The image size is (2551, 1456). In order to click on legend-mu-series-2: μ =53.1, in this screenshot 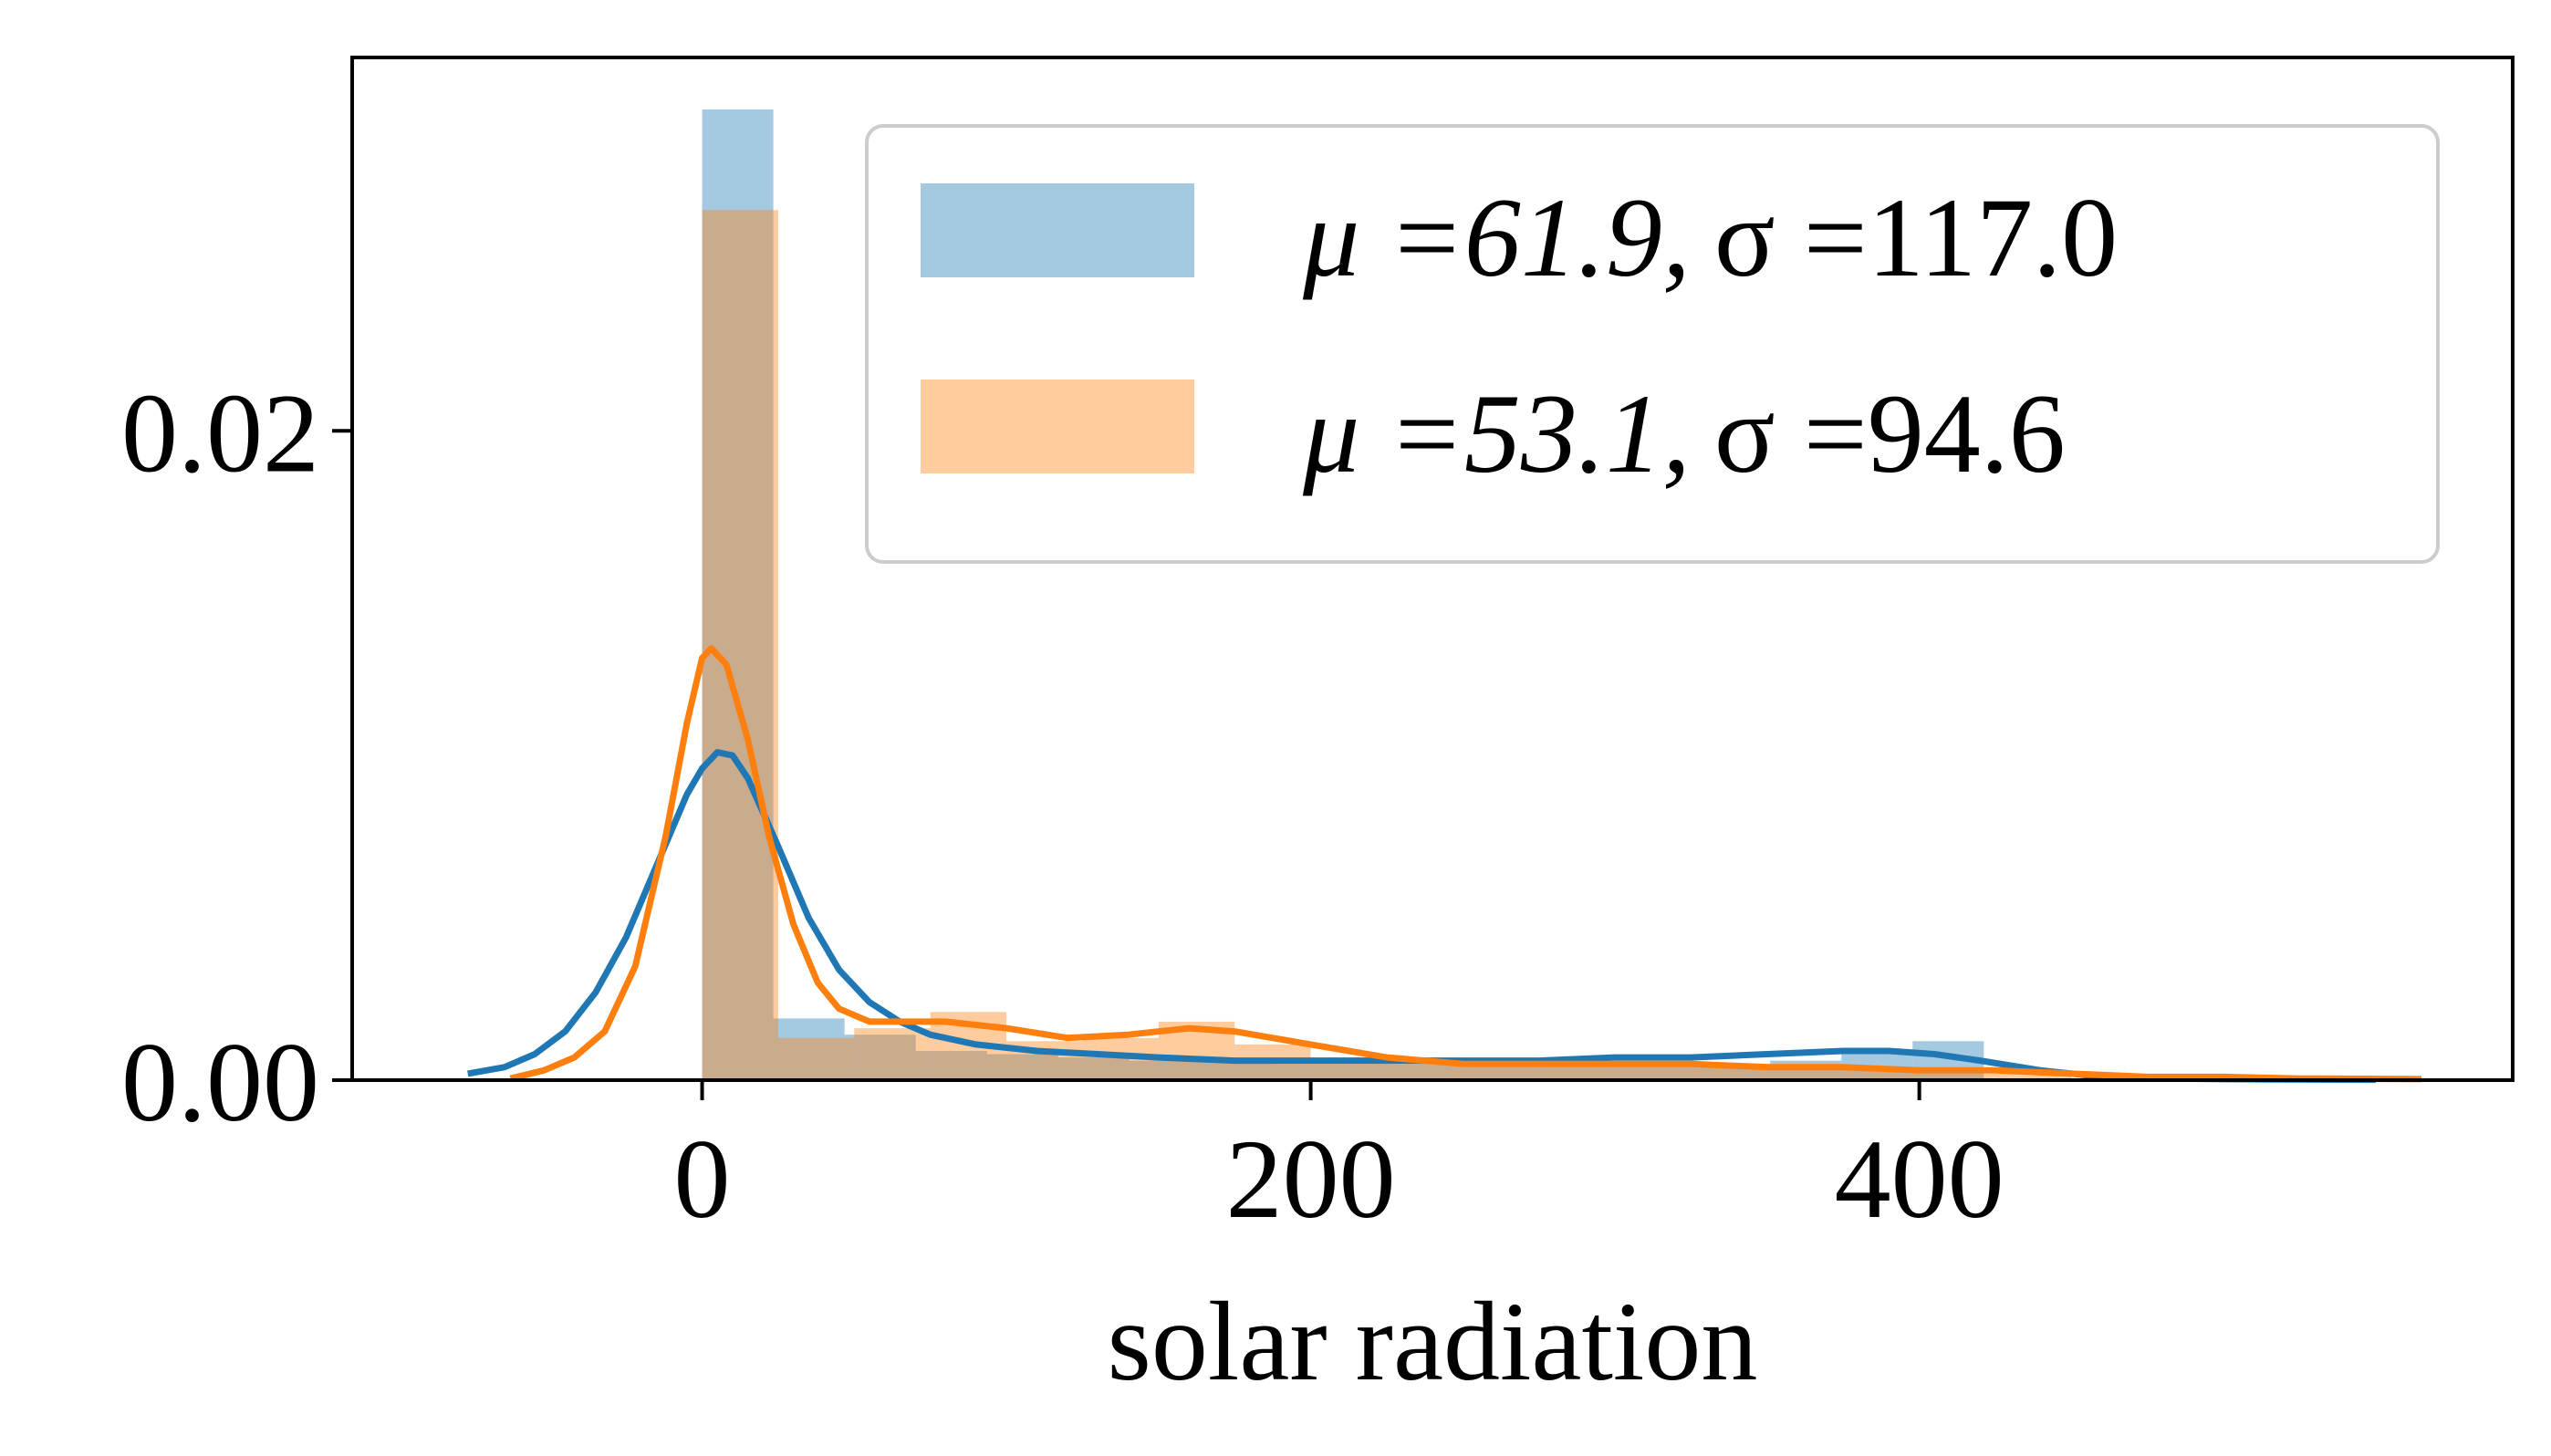, I will do `click(1496, 434)`.